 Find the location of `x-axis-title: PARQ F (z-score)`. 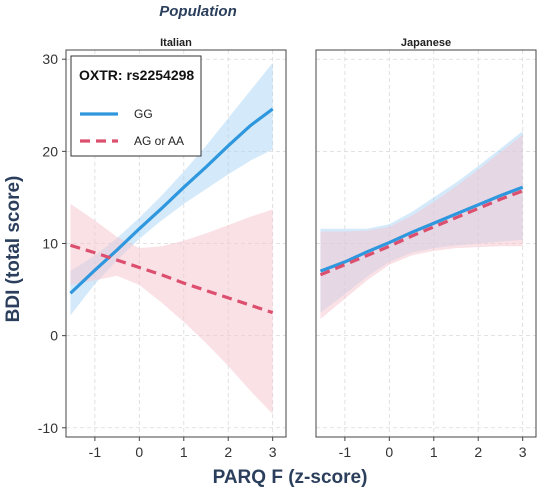

x-axis-title: PARQ F (z-score) is located at coordinates (290, 477).